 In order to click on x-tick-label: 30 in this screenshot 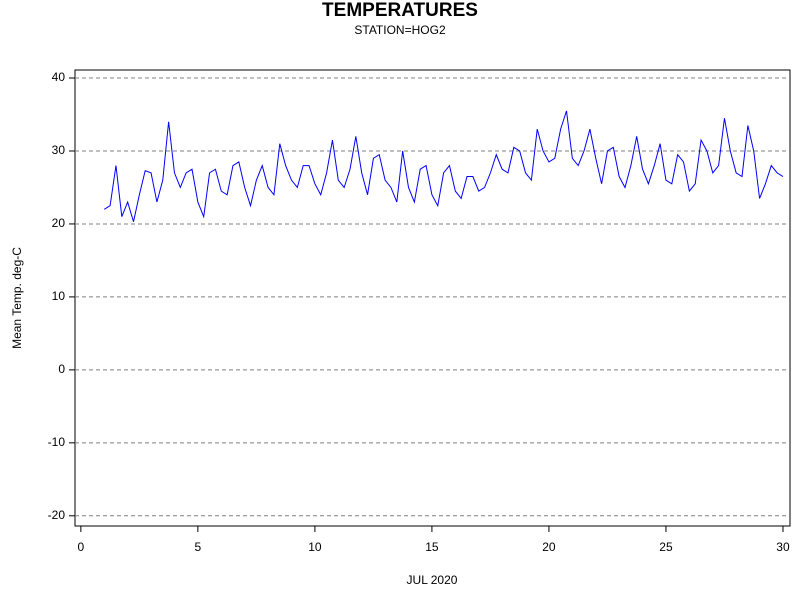, I will do `click(783, 547)`.